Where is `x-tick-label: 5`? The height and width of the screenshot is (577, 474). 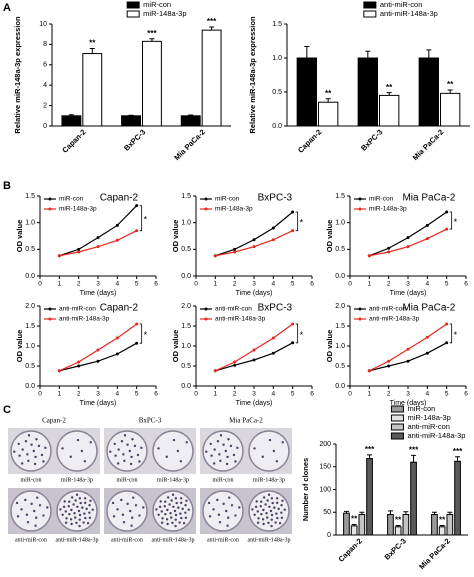
x-tick-label: 5 is located at coordinates (447, 394).